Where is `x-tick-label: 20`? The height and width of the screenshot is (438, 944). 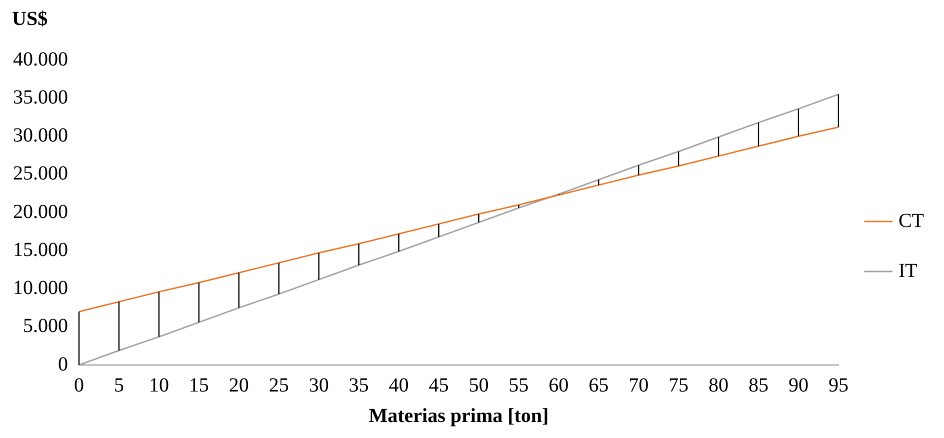
x-tick-label: 20 is located at coordinates (238, 385).